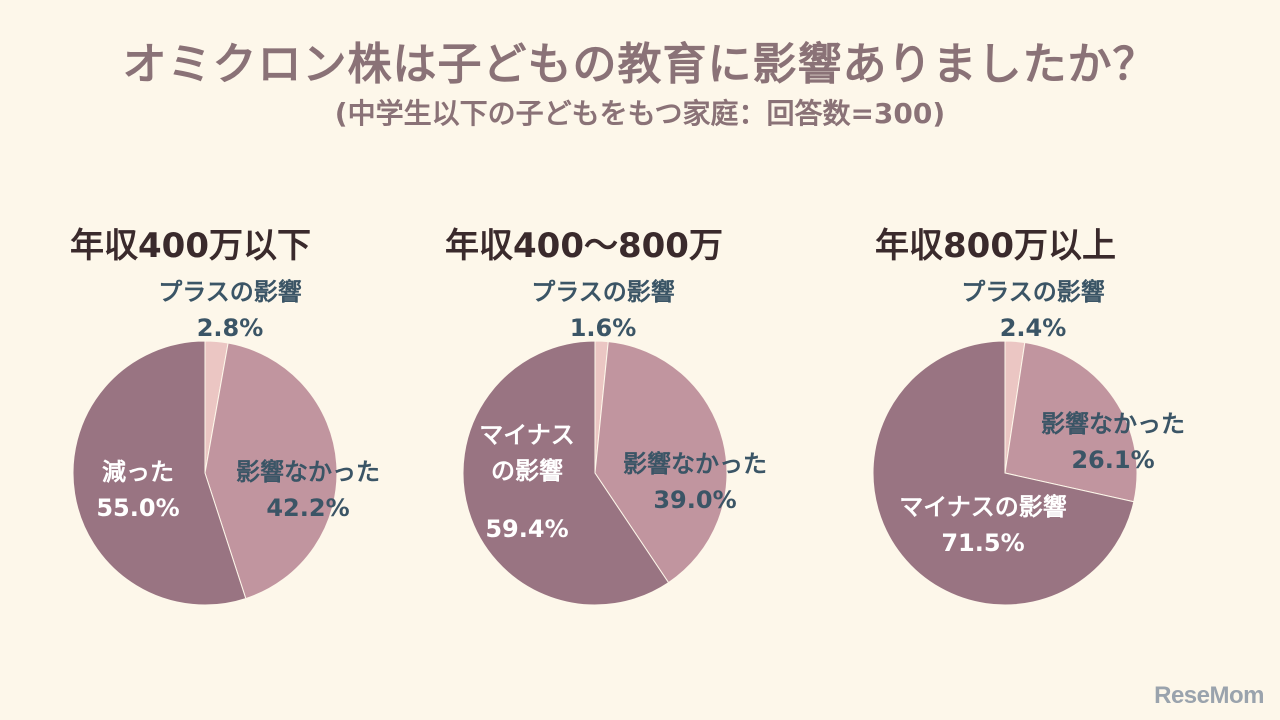 The width and height of the screenshot is (1280, 720). Describe the element at coordinates (137, 490) in the screenshot. I see `pie-0-label-minus: 減った 55.0%` at that location.